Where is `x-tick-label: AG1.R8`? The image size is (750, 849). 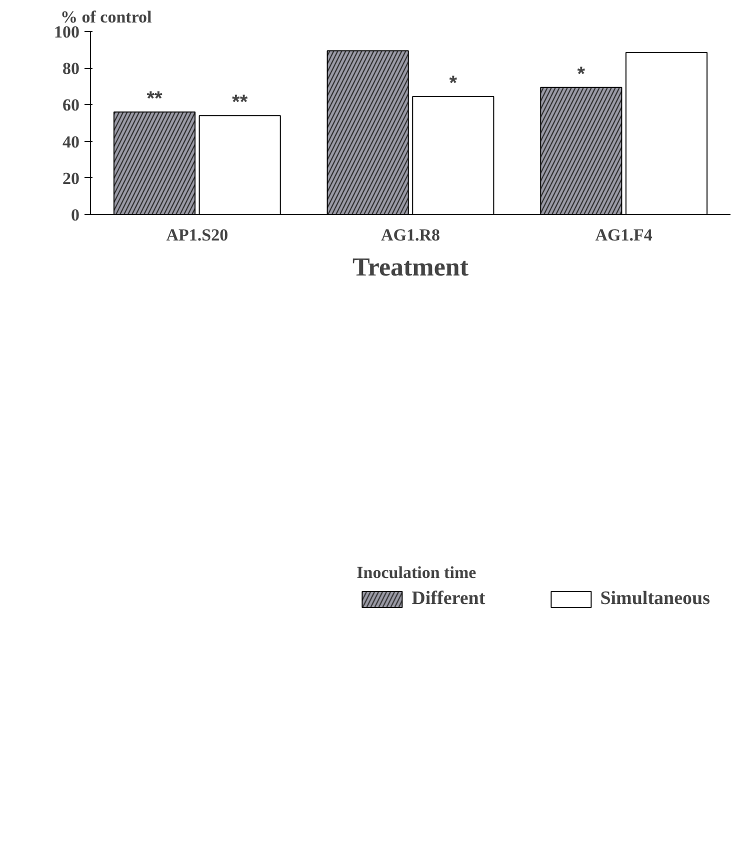
x-tick-label: AG1.R8 is located at coordinates (410, 235).